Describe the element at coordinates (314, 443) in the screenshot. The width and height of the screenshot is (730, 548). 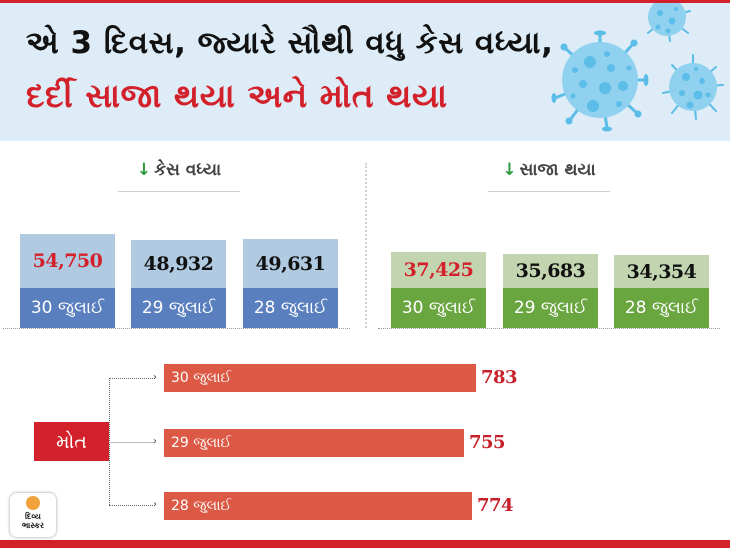
I see `death-bar: 29 જુલાઈ` at that location.